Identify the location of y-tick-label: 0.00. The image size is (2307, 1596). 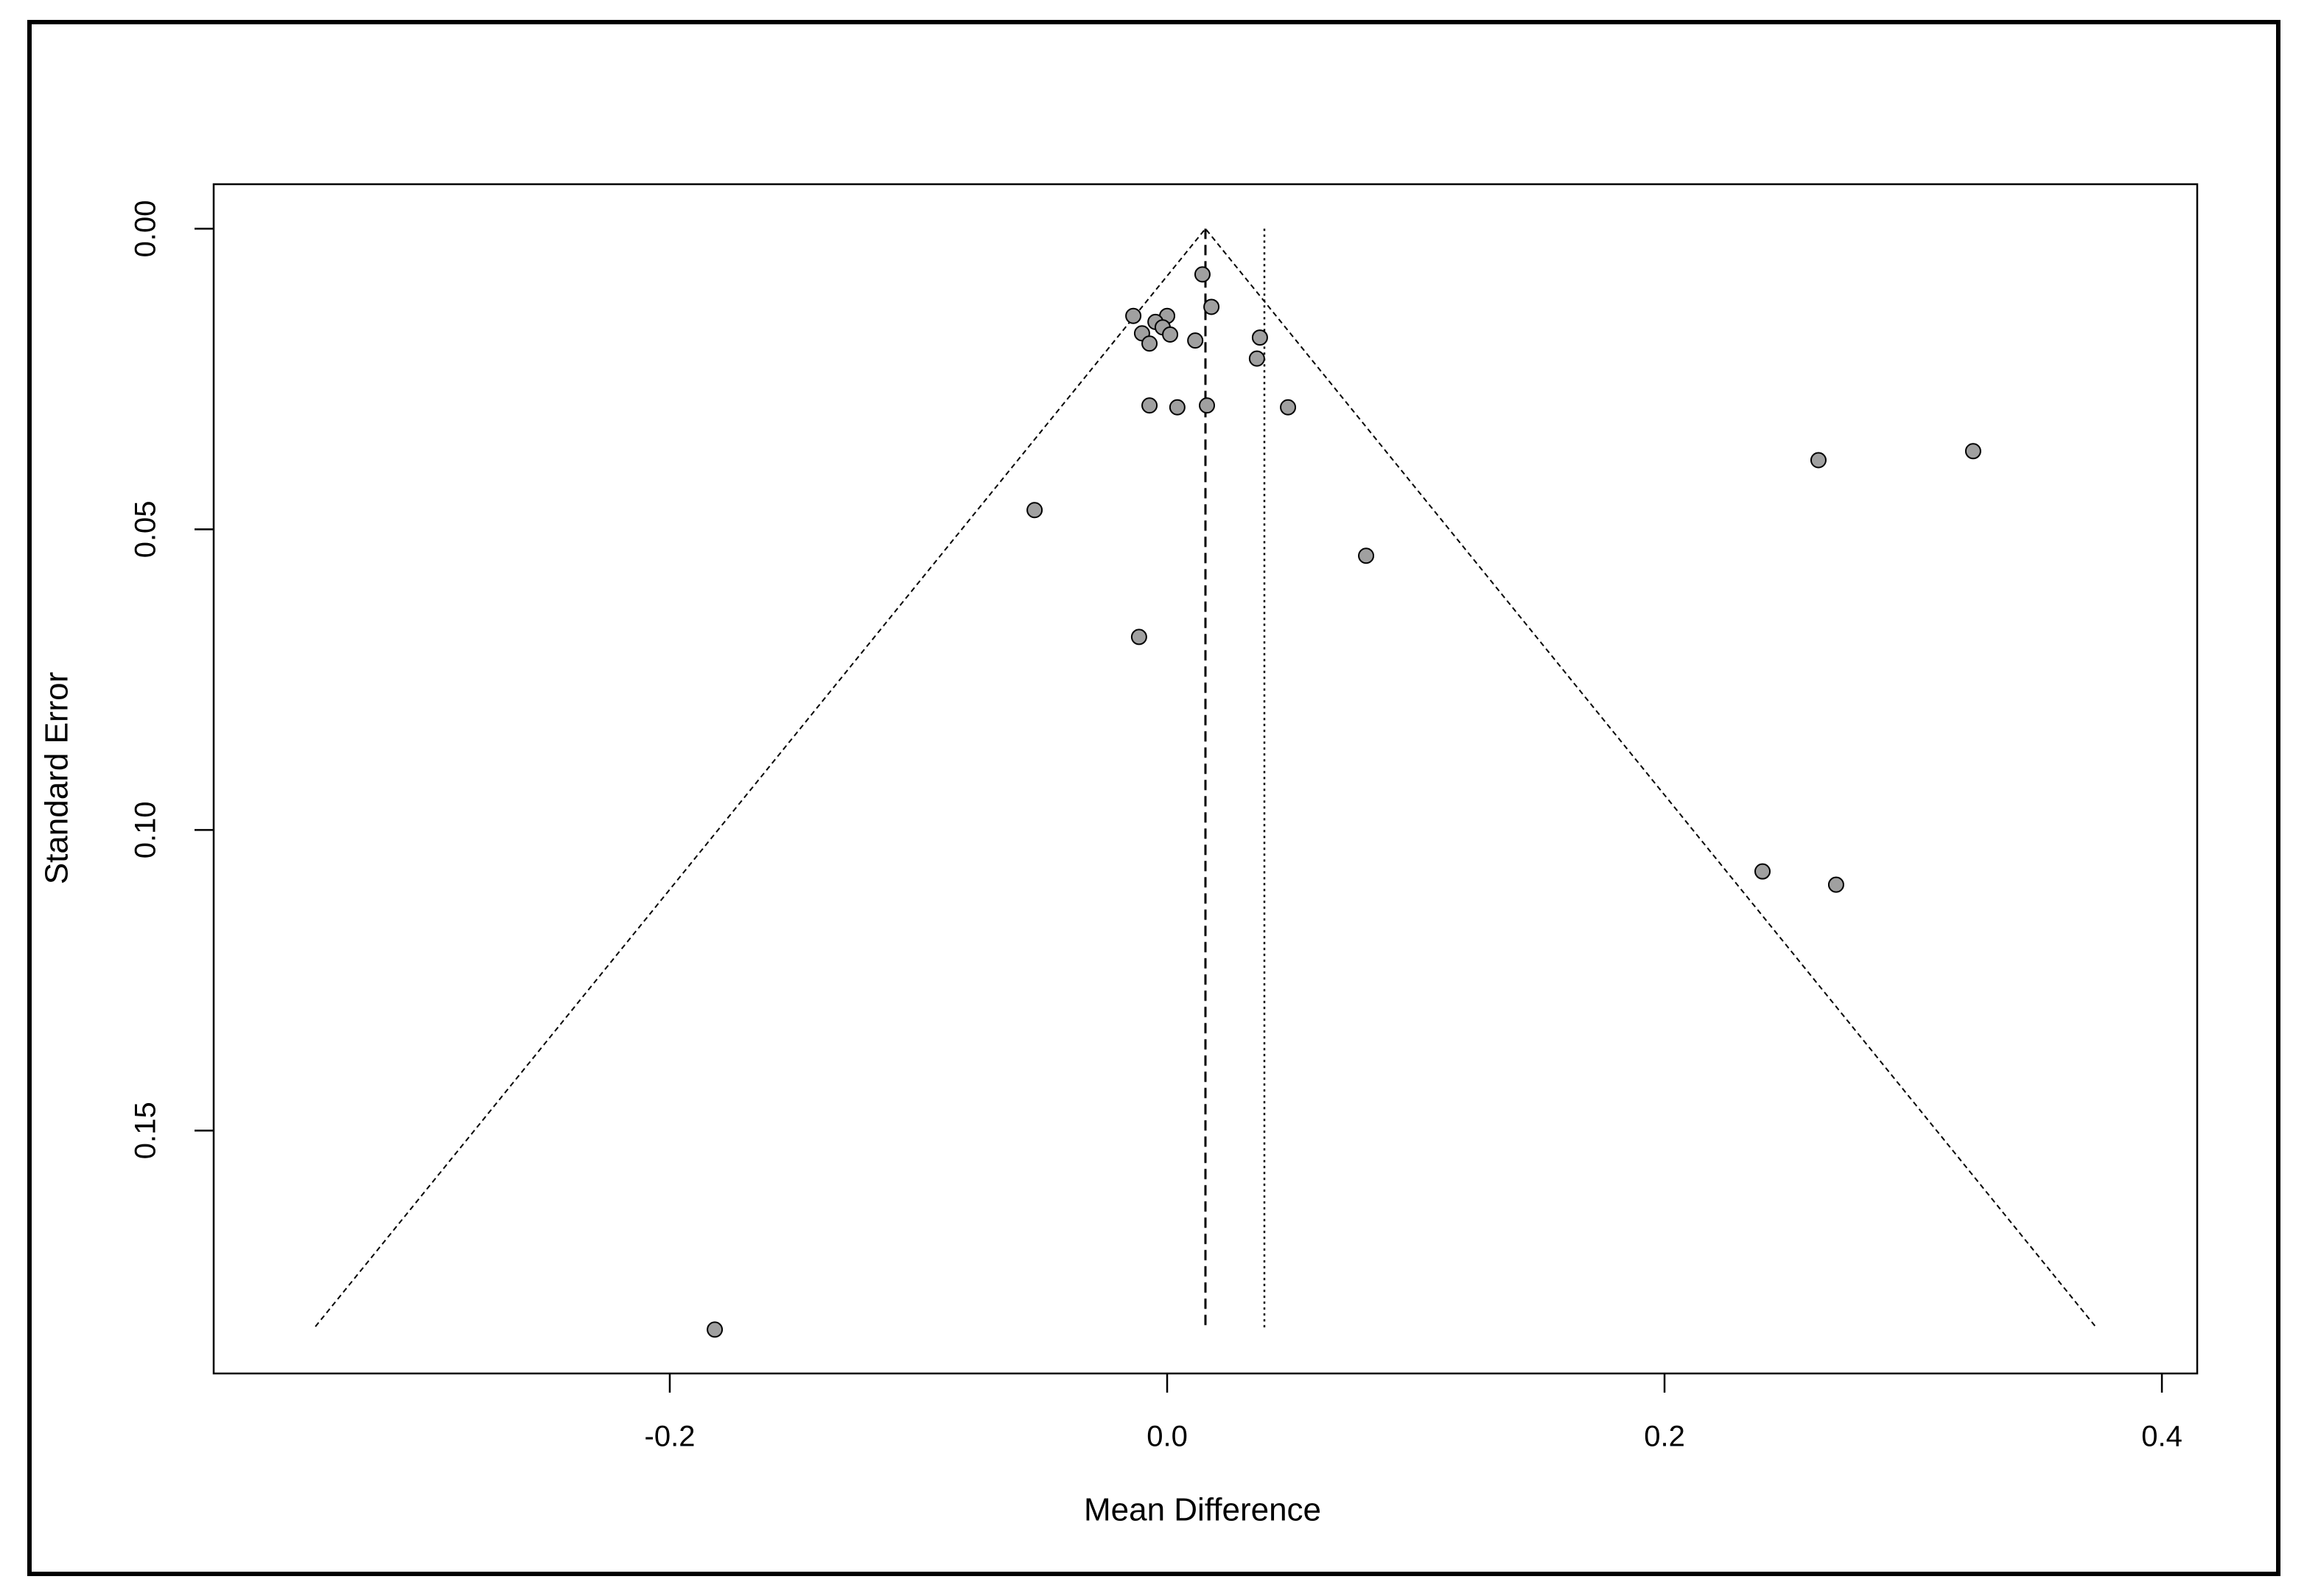
(146, 228).